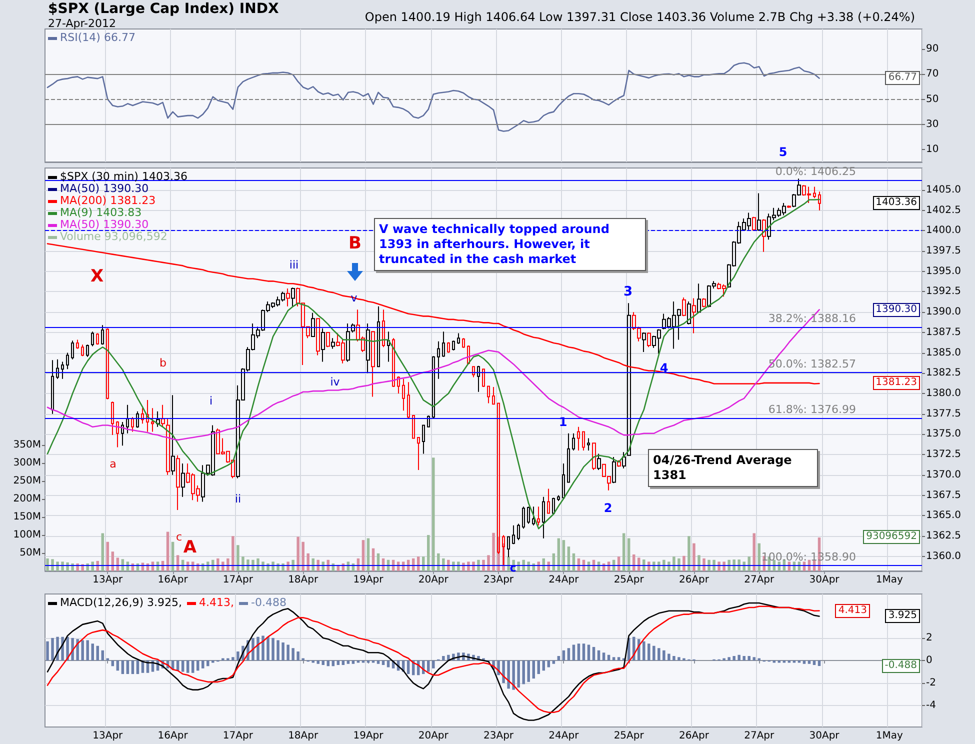 Image resolution: width=975 pixels, height=744 pixels. What do you see at coordinates (943, 516) in the screenshot?
I see `y-tick-label: 1365.0` at bounding box center [943, 516].